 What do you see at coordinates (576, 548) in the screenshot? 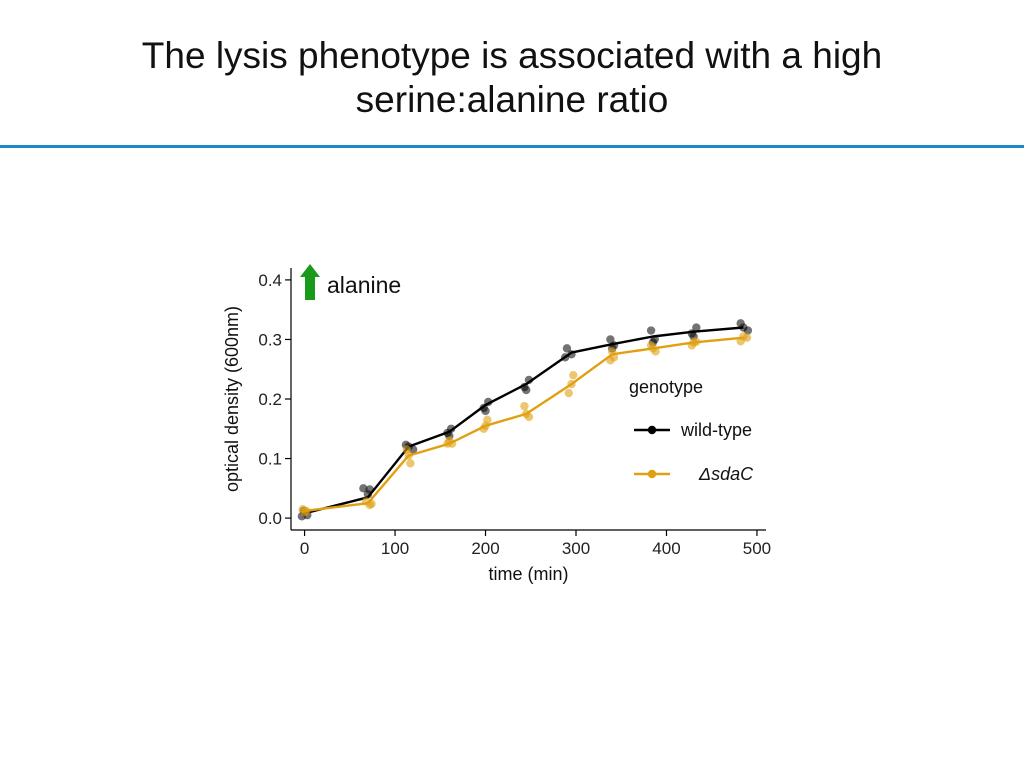
I see `x-tick-label: 300` at bounding box center [576, 548].